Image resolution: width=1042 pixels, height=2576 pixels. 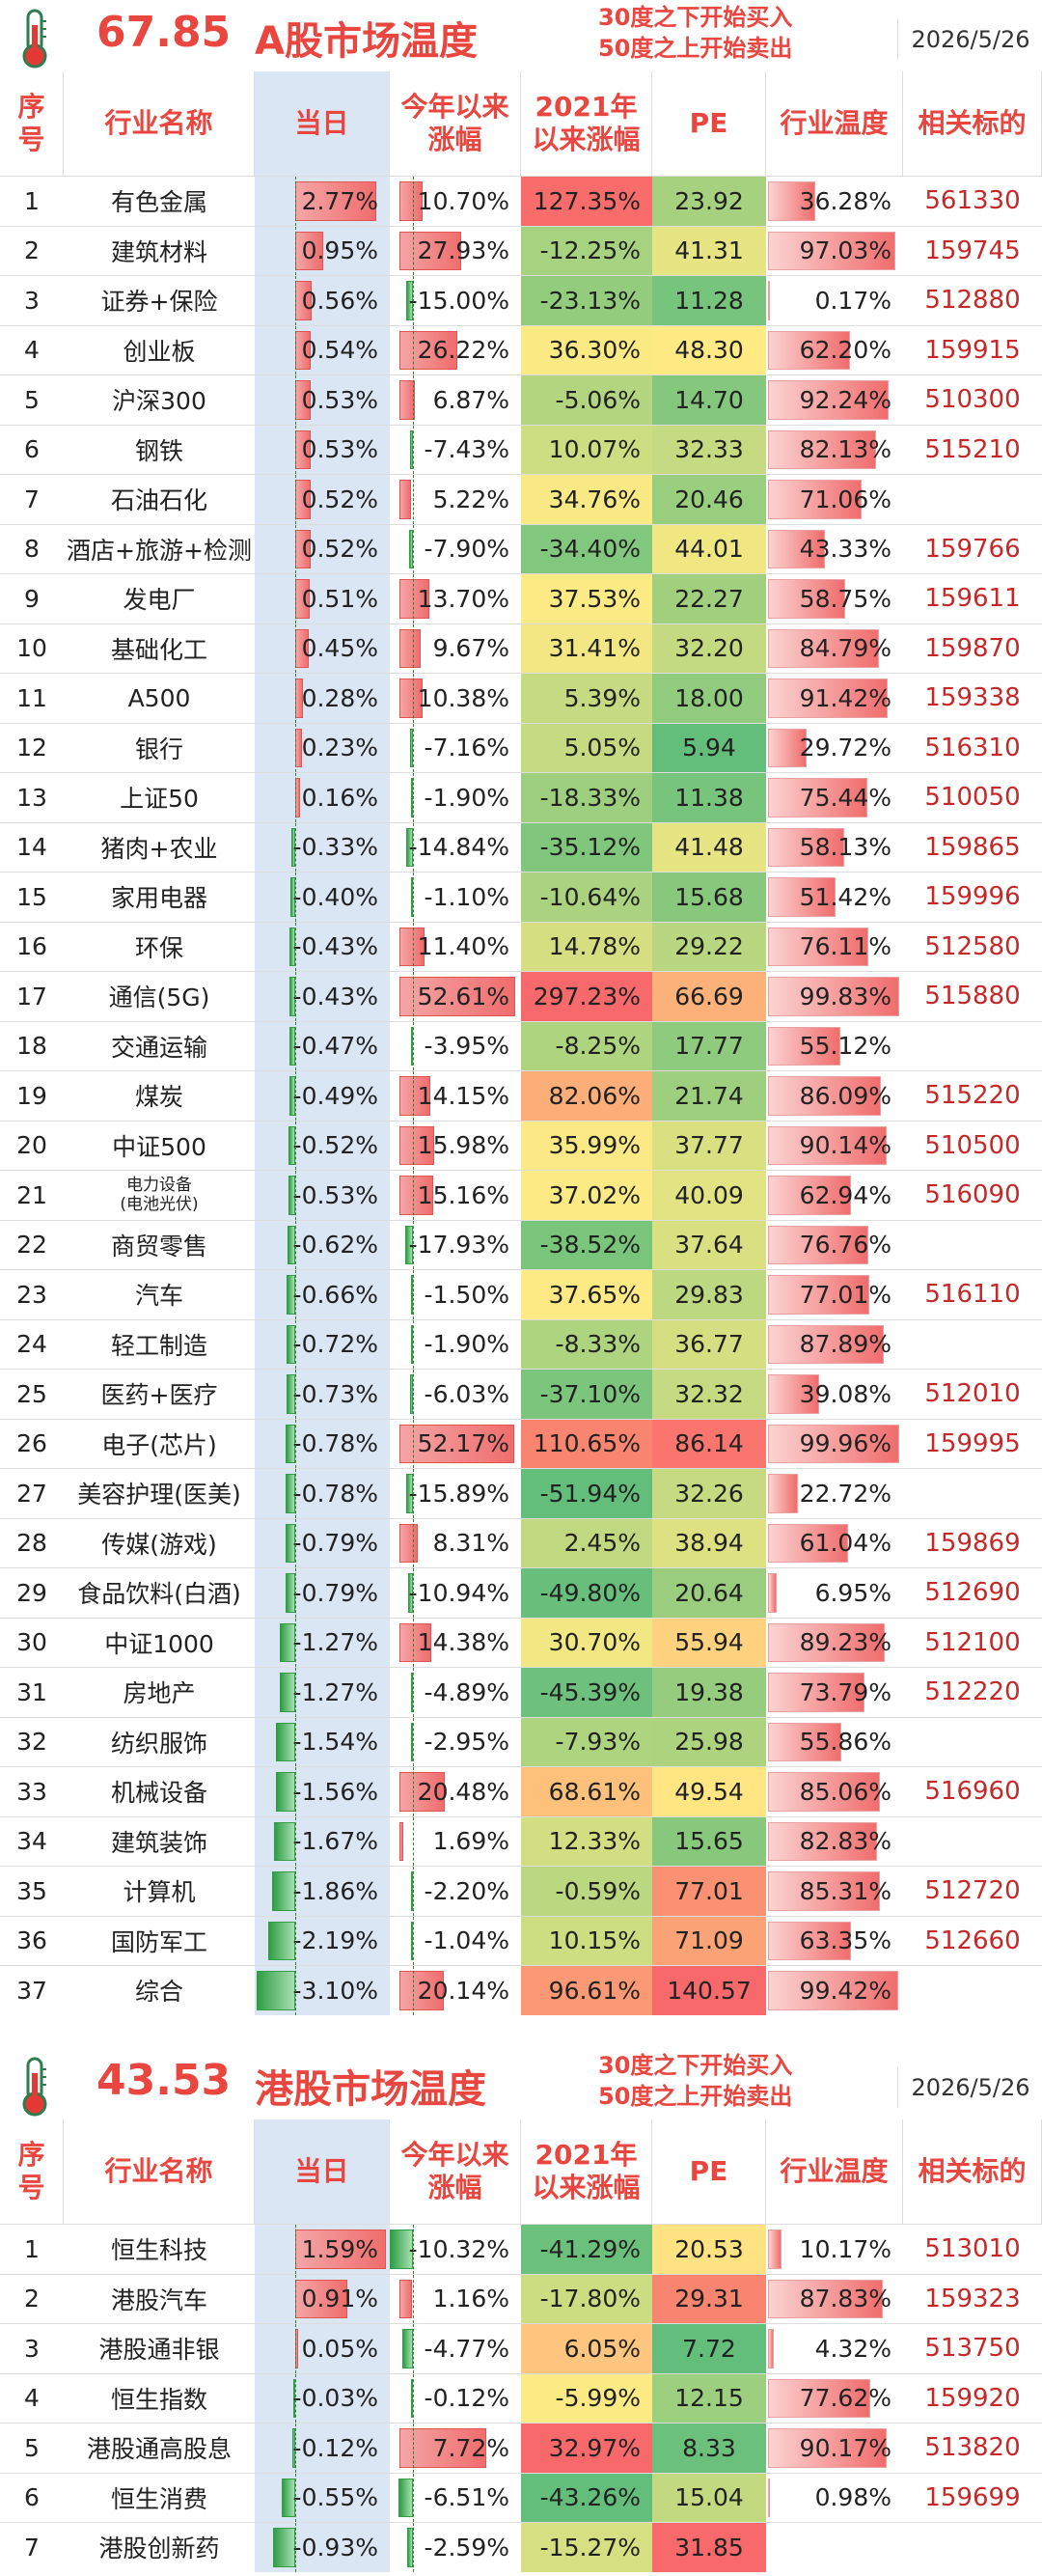 What do you see at coordinates (455, 2547) in the screenshot?
I see `cell-ytd: -2.59%` at bounding box center [455, 2547].